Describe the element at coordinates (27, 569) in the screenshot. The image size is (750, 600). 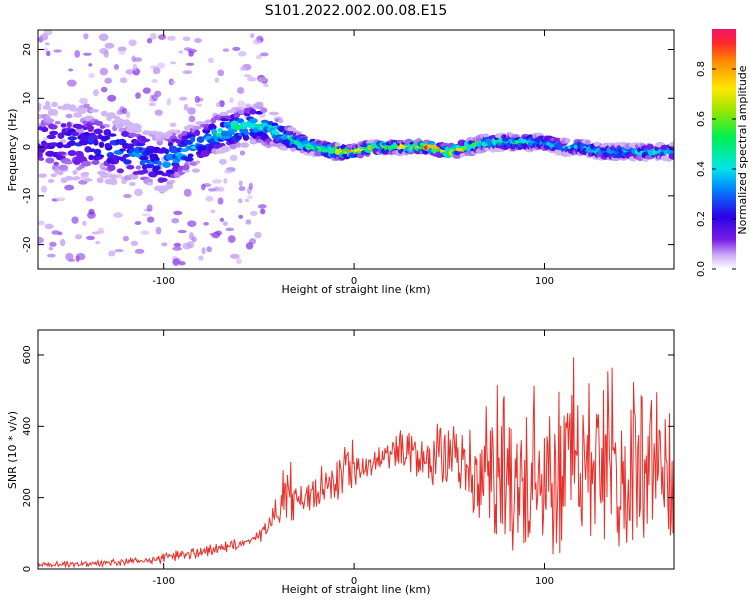
I see `y-tick-label: 0` at that location.